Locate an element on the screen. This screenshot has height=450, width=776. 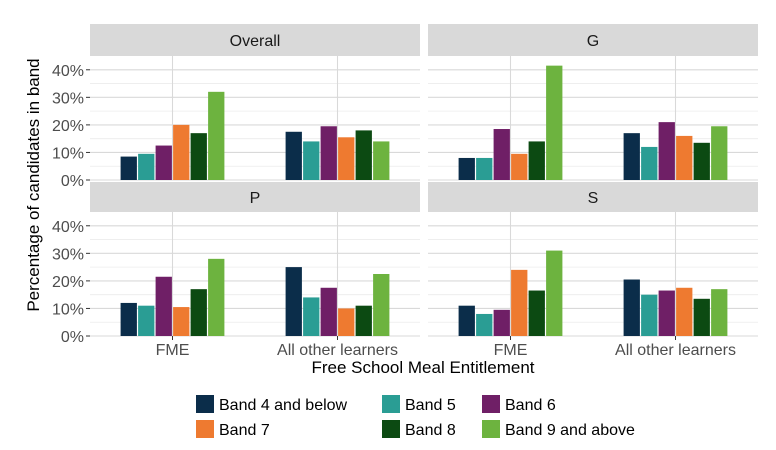
legend-item: Band 9 and above is located at coordinates (558, 429).